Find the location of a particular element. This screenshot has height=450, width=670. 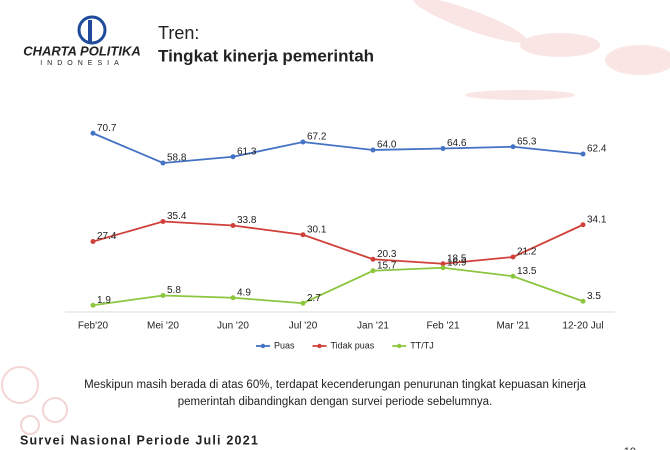

page-number: 10 is located at coordinates (630, 448).